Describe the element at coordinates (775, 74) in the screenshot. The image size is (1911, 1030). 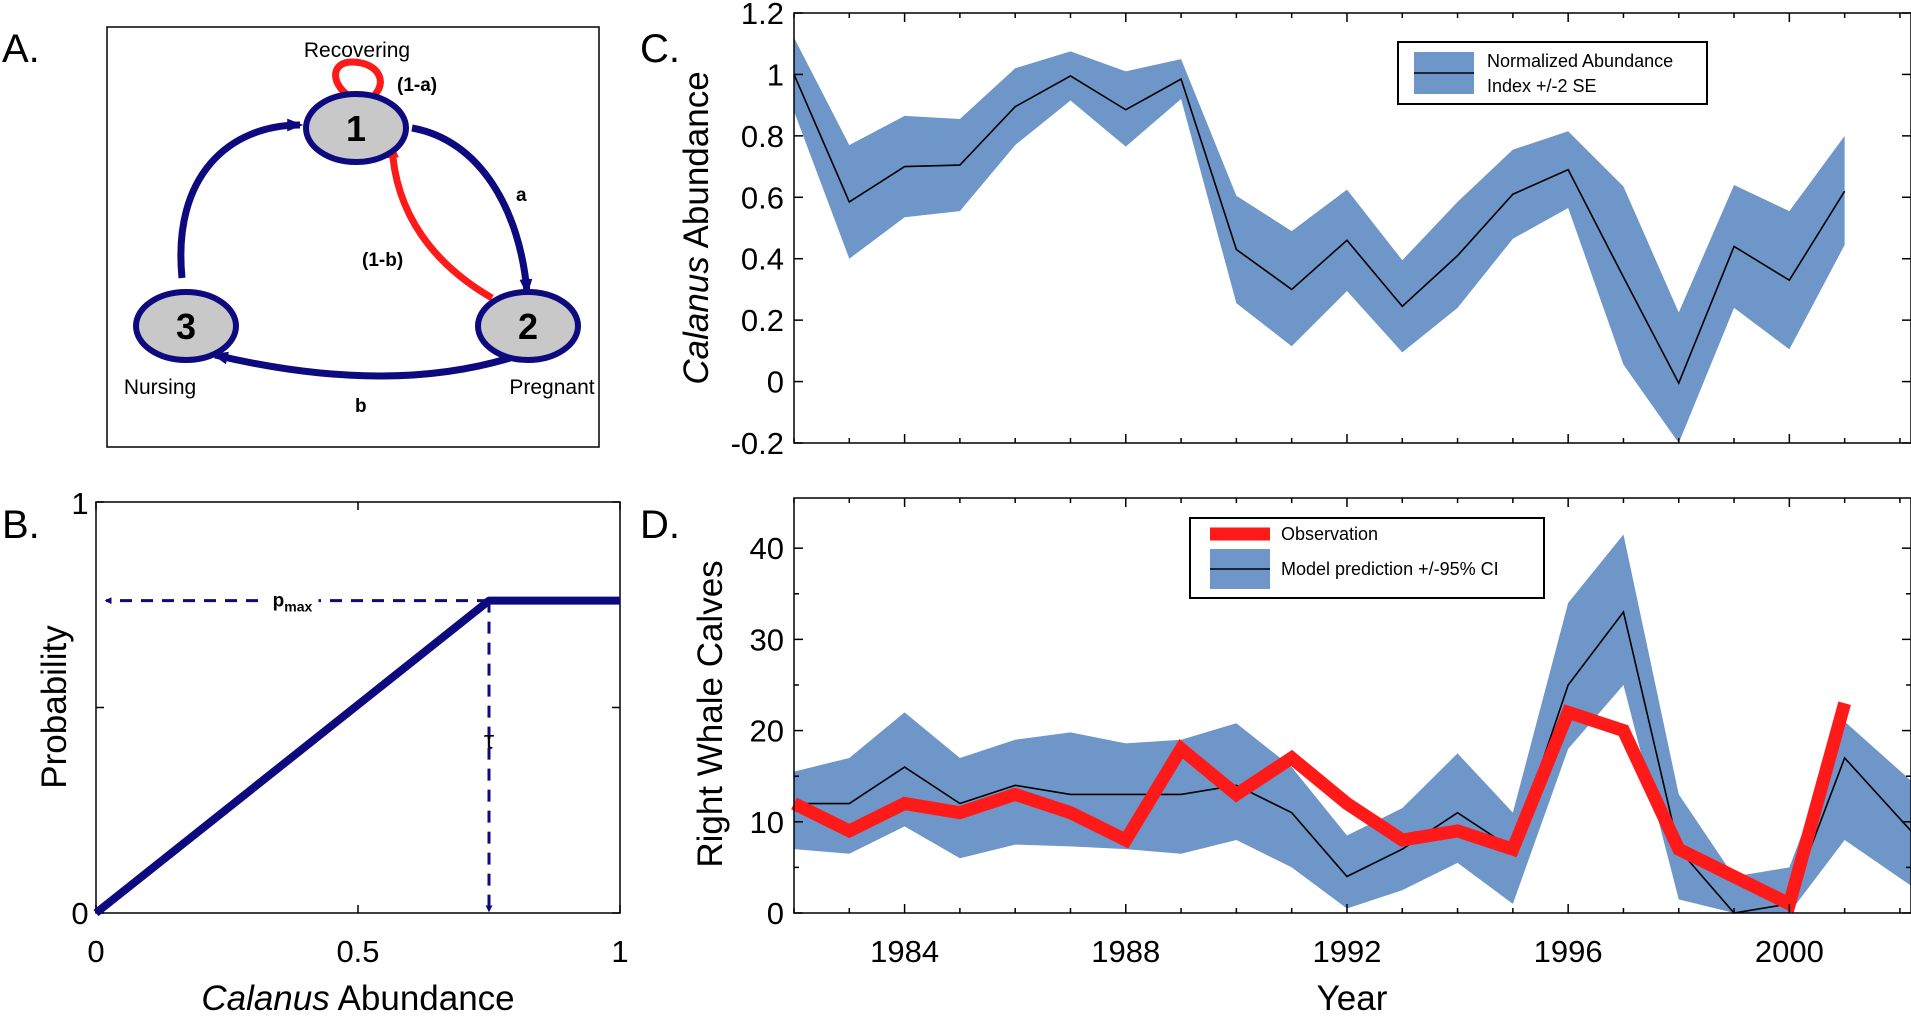
I see `chart-c-ytick-6: 1` at that location.